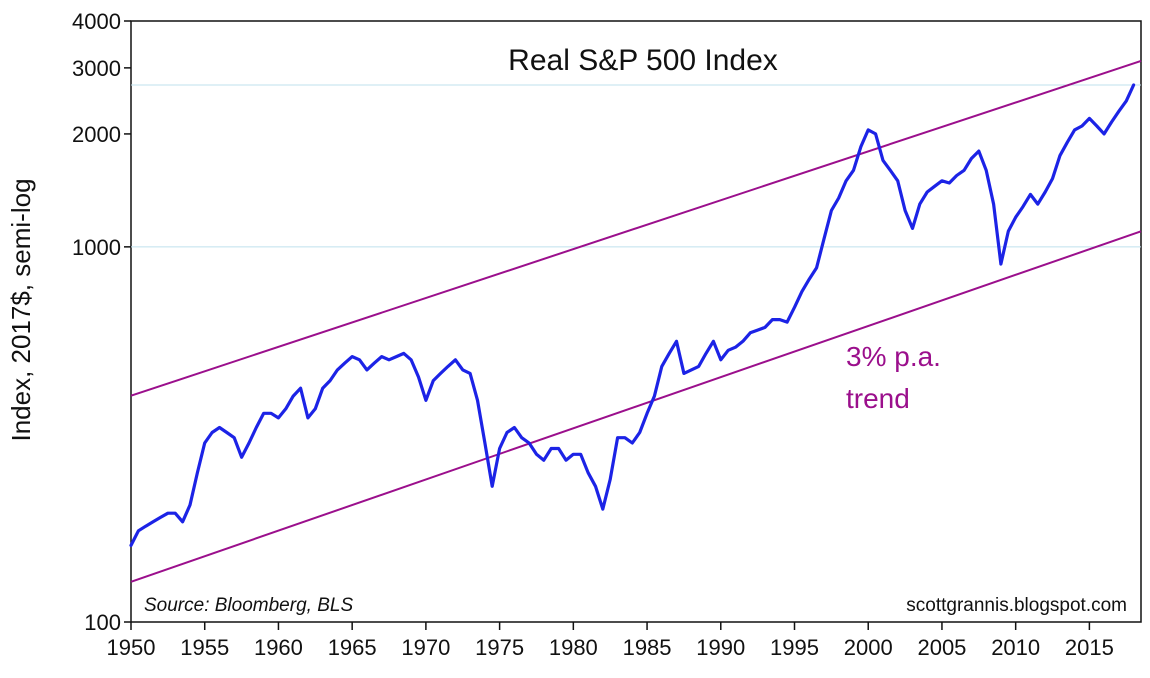  I want to click on y-tick-label: 2000, so click(96, 134).